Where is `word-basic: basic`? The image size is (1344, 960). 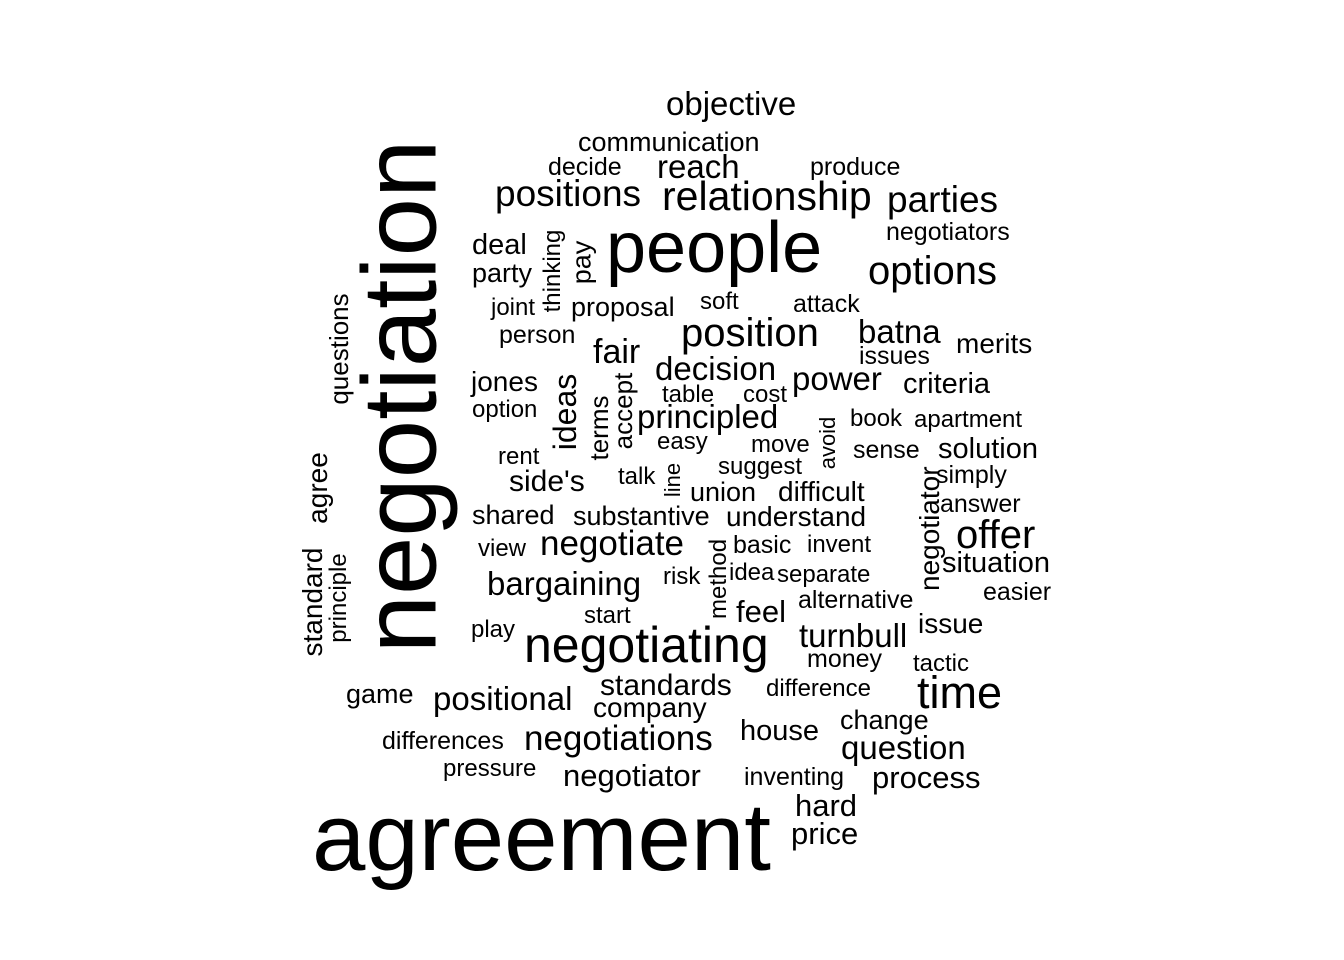 word-basic: basic is located at coordinates (762, 545).